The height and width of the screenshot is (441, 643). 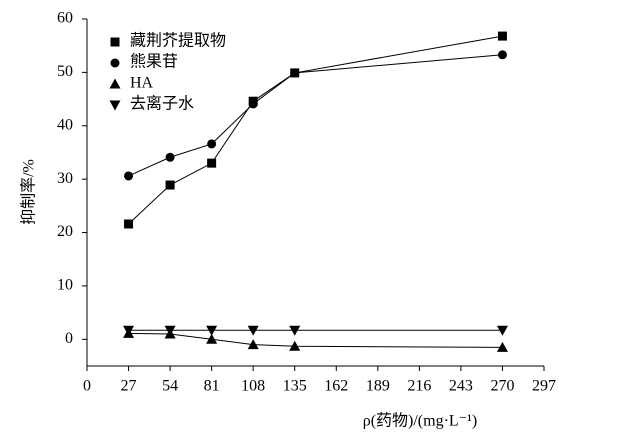 I want to click on x-tick-label: 135, so click(x=295, y=386).